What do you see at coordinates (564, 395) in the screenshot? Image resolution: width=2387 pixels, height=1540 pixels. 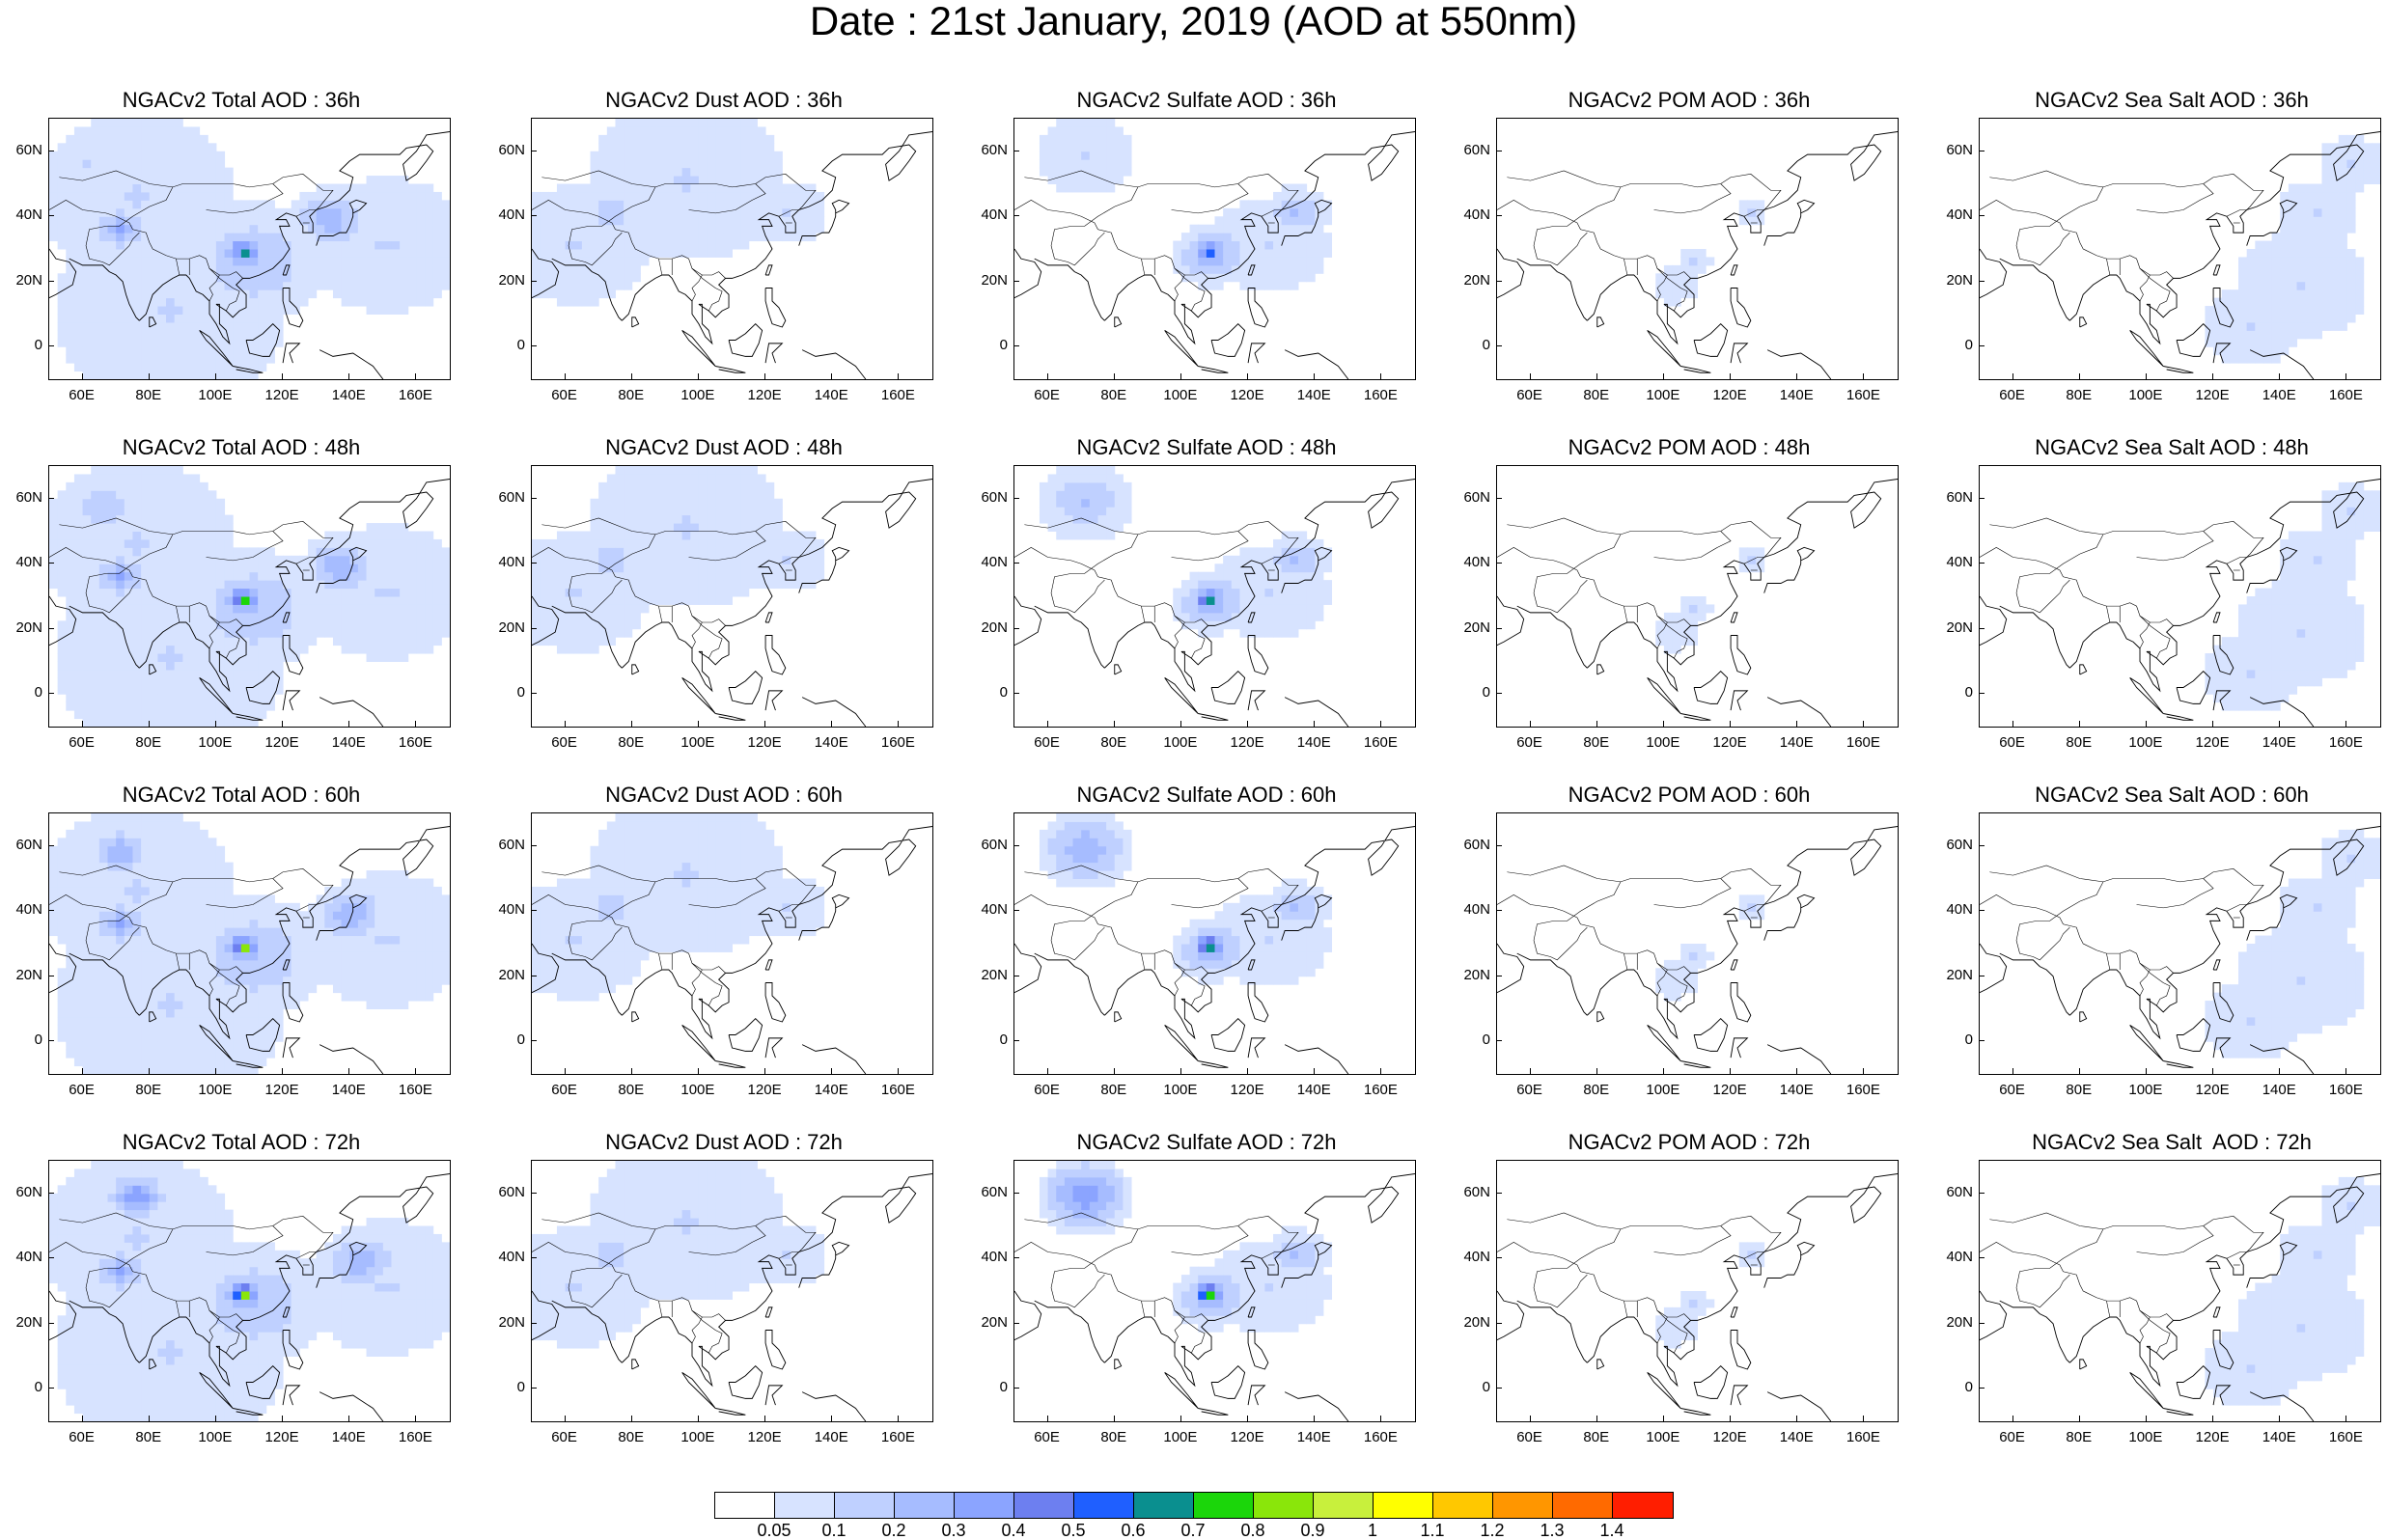 I see `lon-tick-label: 60E` at bounding box center [564, 395].